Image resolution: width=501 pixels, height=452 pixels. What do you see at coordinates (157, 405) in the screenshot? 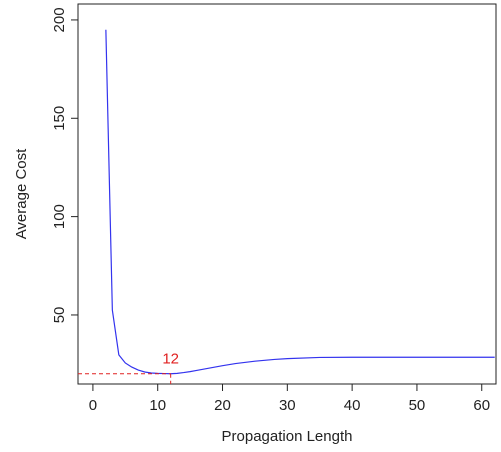
I see `x-tick-label: 10` at bounding box center [157, 405].